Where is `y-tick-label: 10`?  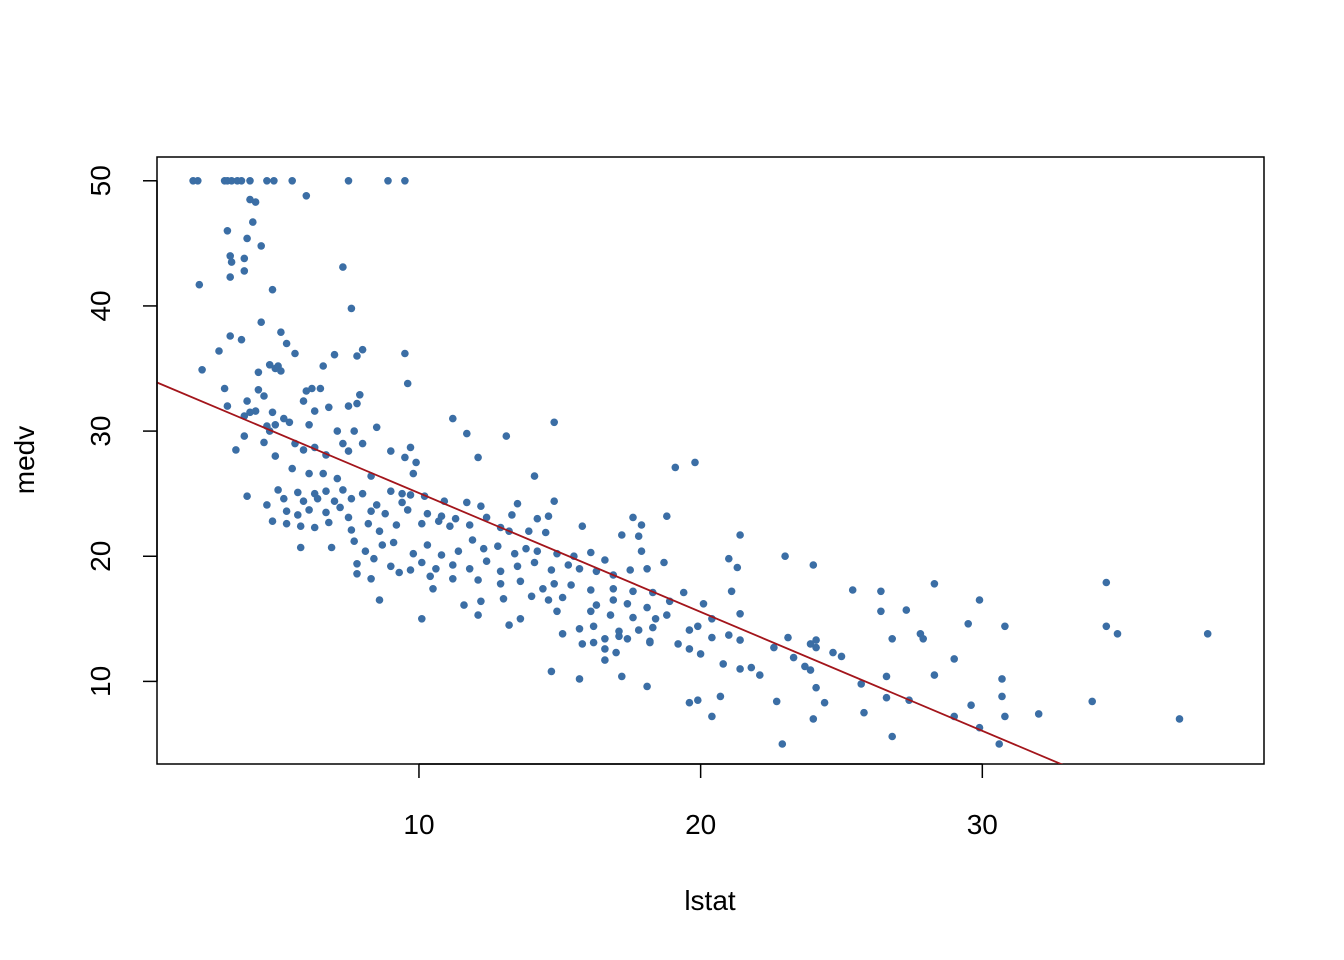 y-tick-label: 10 is located at coordinates (100, 681).